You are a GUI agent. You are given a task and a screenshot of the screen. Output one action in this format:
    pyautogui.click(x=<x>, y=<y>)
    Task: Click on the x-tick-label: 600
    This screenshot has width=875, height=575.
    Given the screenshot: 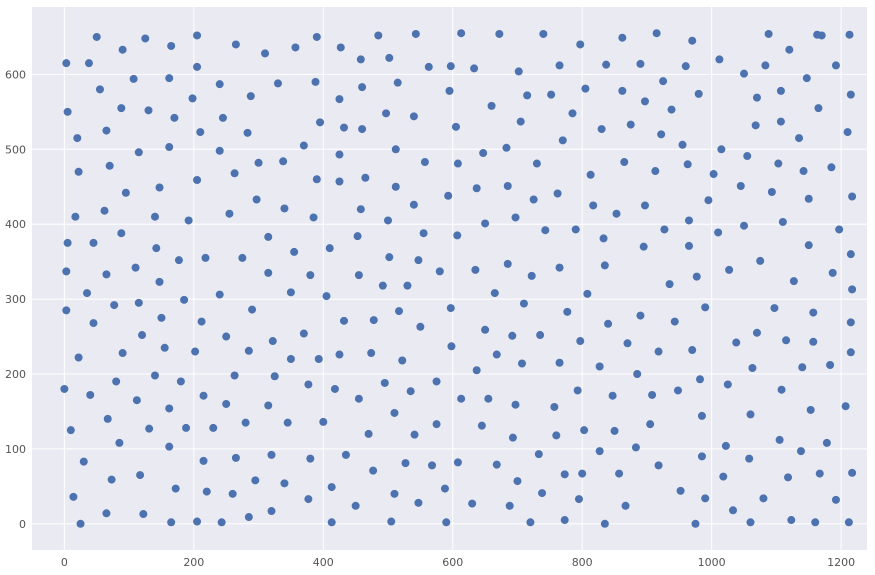 What is the action you would take?
    pyautogui.click(x=452, y=562)
    